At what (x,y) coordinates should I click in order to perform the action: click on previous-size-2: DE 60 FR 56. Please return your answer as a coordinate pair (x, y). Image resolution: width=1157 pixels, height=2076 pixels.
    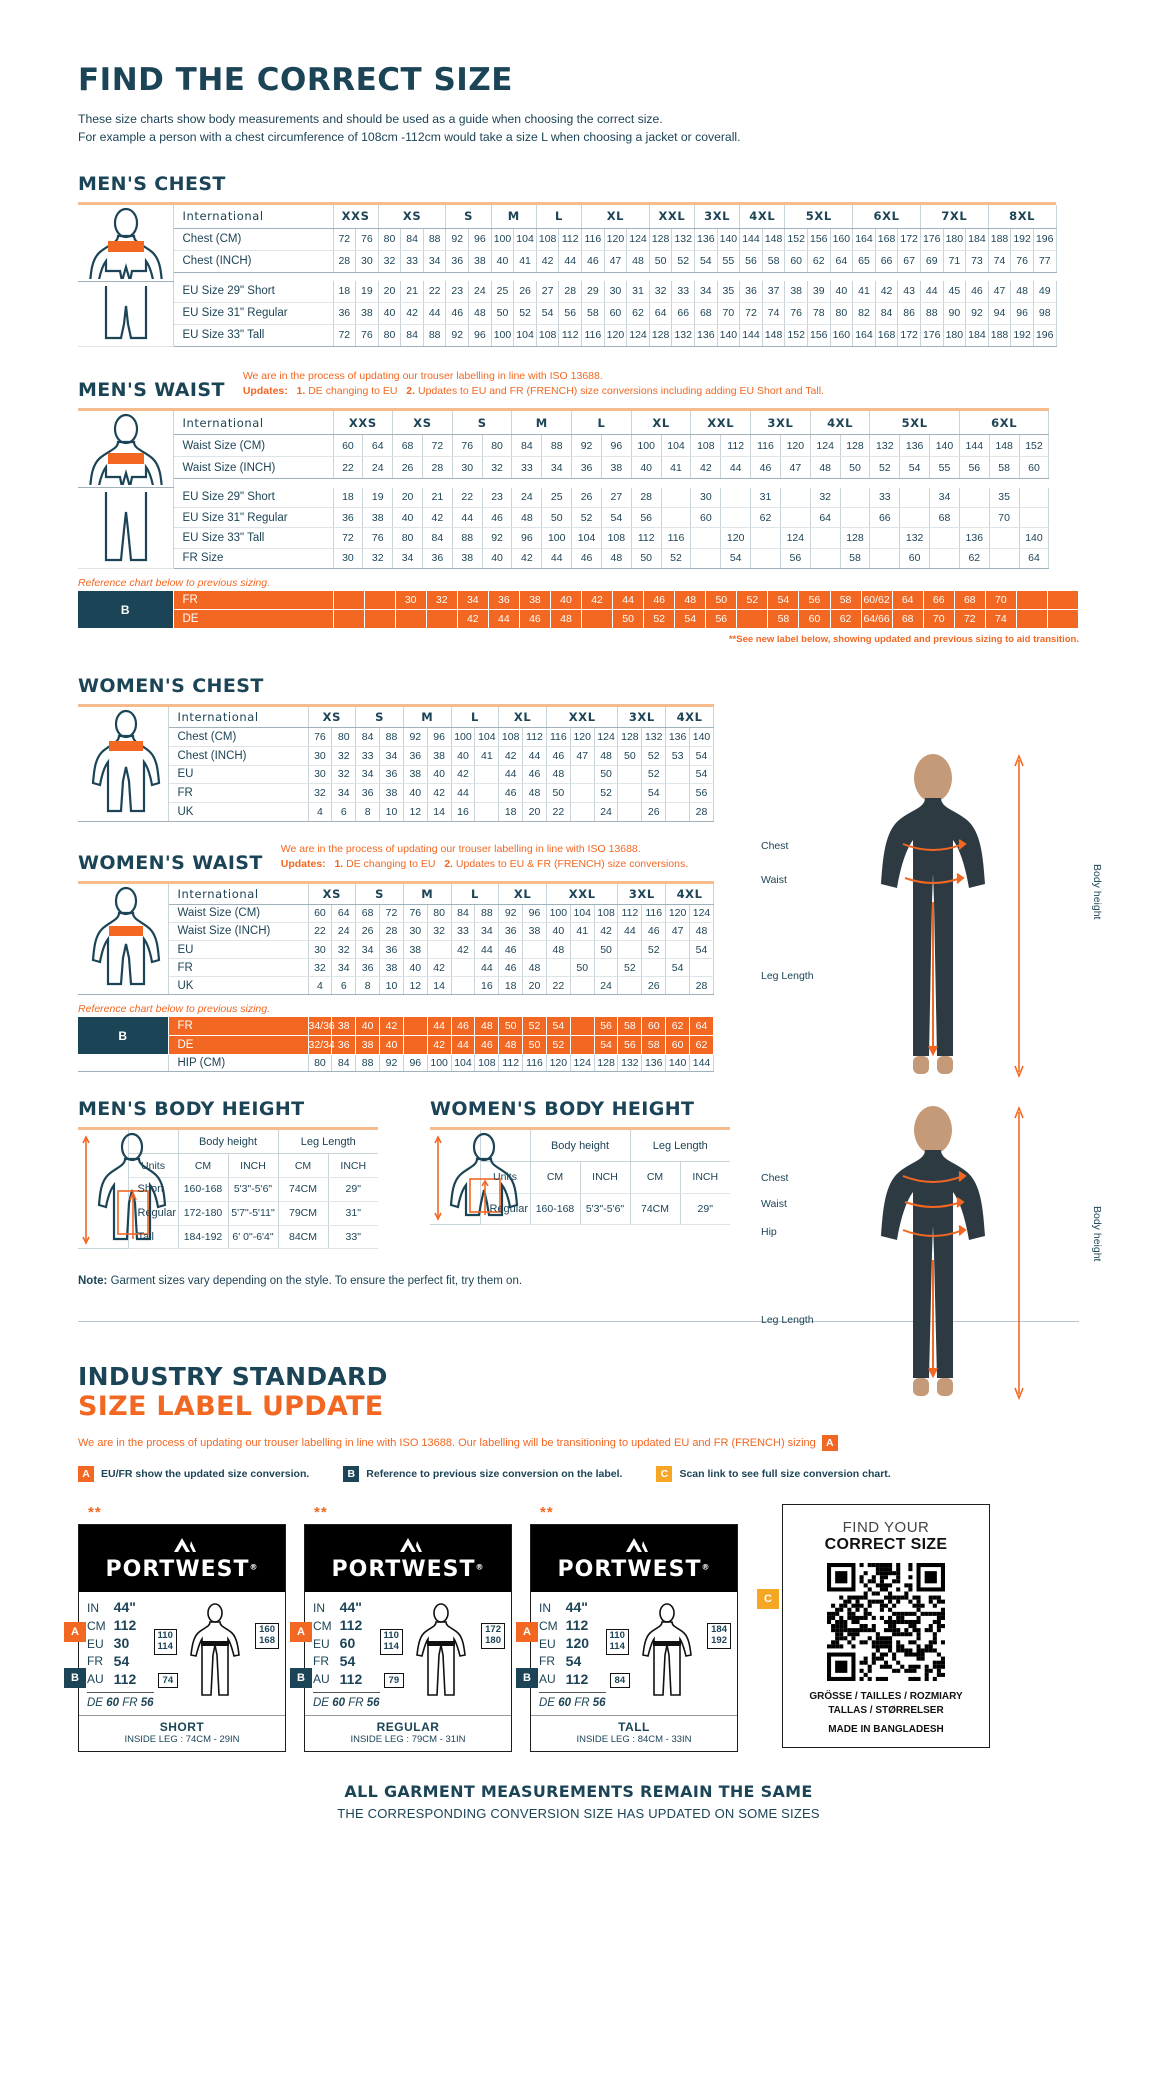
    Looking at the image, I should click on (346, 1701).